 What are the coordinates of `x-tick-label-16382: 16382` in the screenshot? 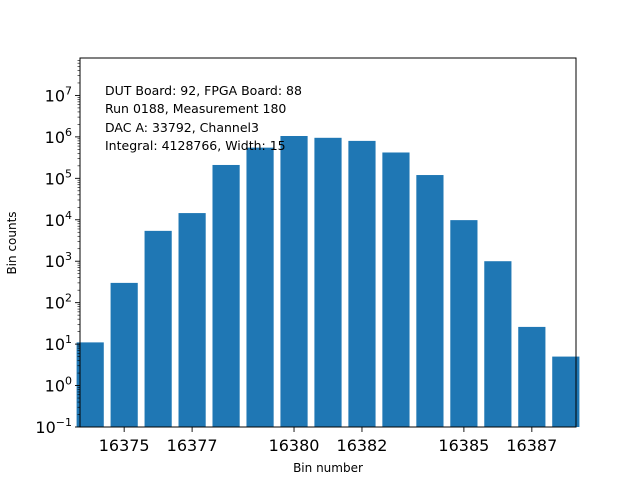 It's located at (362, 445).